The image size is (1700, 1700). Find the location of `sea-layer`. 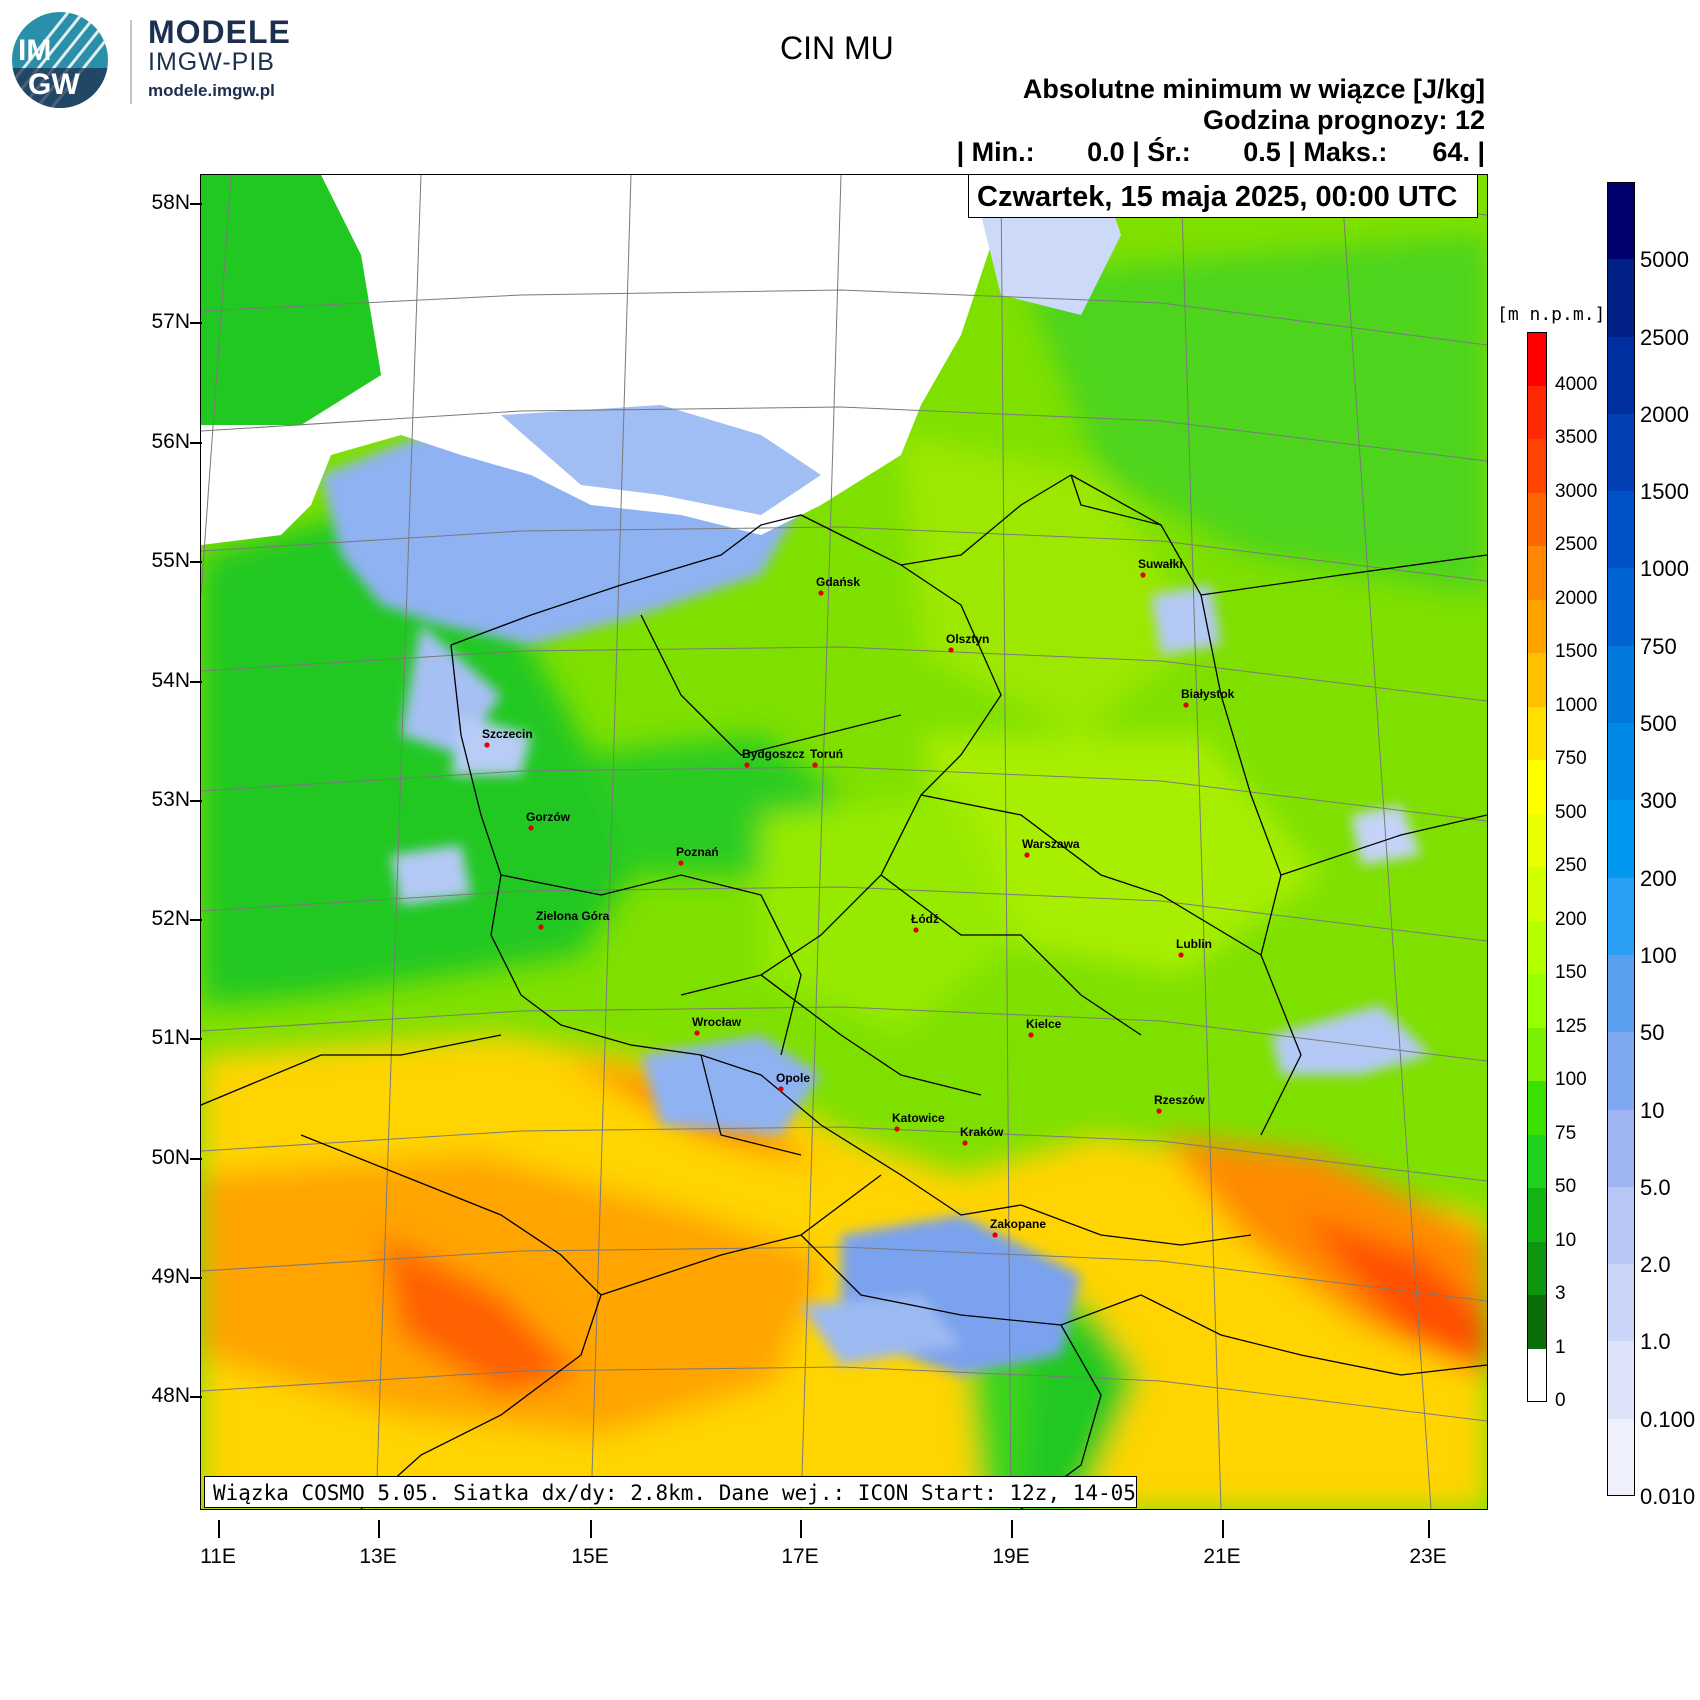

sea-layer is located at coordinates (661, 360).